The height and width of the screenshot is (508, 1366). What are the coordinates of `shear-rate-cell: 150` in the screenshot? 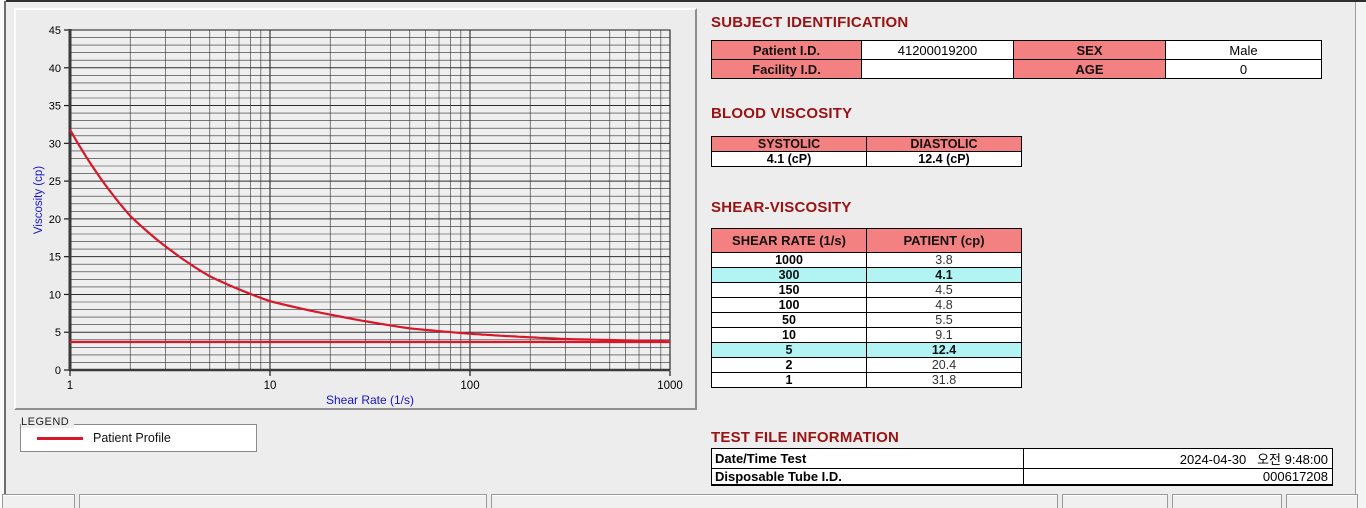 It's located at (789, 290).